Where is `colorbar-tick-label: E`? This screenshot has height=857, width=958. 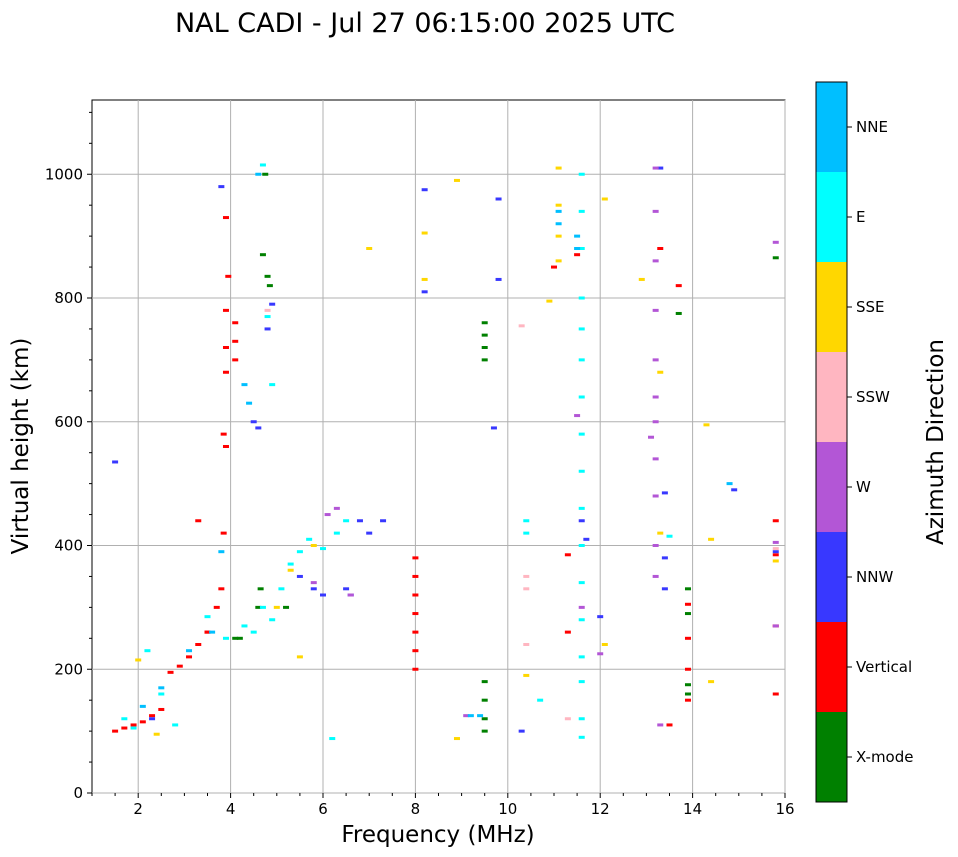 colorbar-tick-label: E is located at coordinates (860, 217).